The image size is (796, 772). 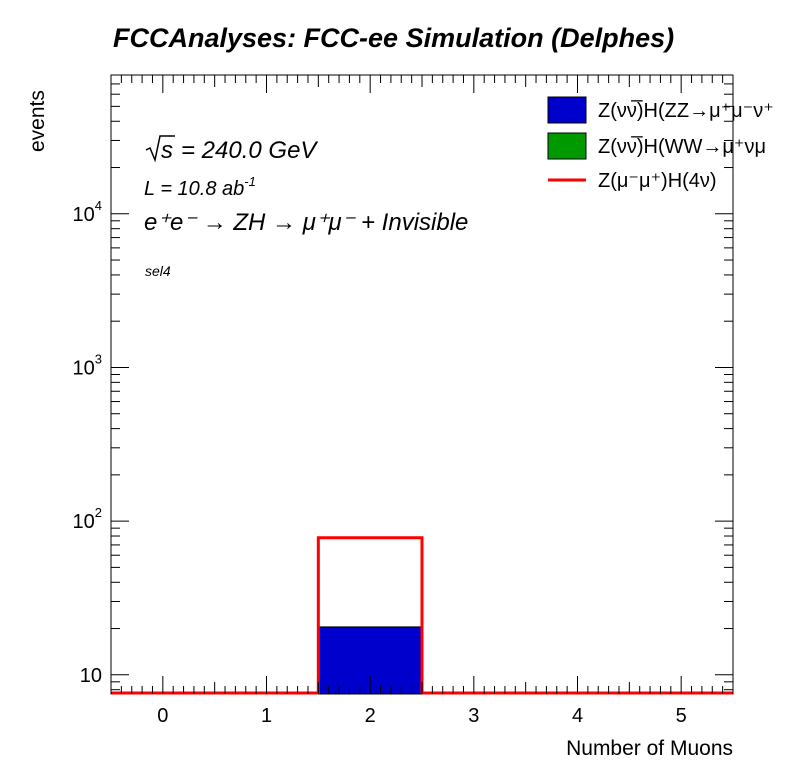 I want to click on y-tick-label: 10, so click(x=91, y=676).